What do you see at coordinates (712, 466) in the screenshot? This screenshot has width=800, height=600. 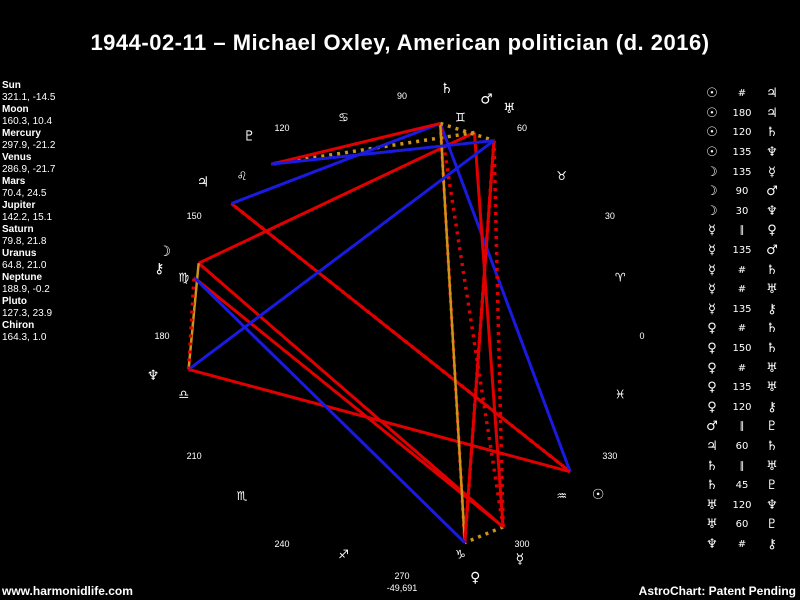 I see `planet1-glyph: ♄` at bounding box center [712, 466].